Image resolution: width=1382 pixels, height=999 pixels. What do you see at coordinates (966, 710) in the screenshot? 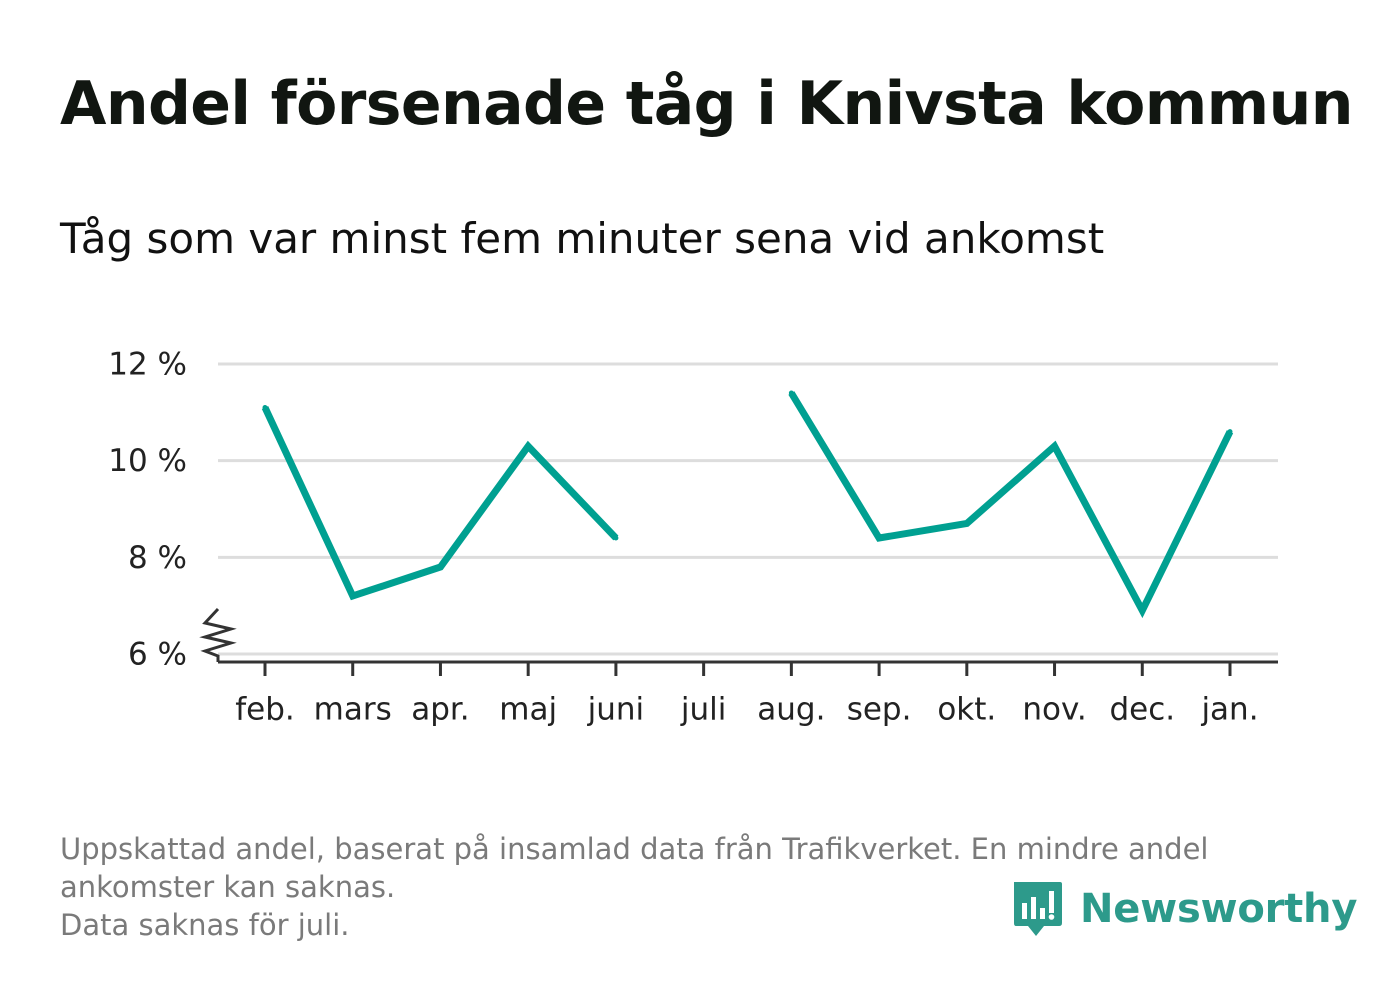
I see `x-tick-label-8: okt.` at bounding box center [966, 710].